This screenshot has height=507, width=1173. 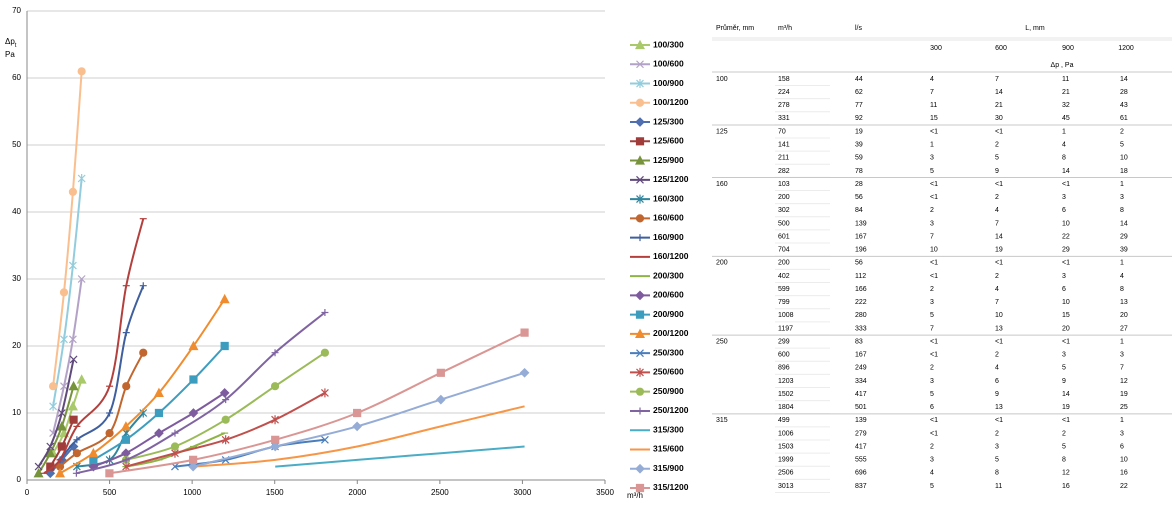 I want to click on legend-label: 250/600, so click(x=668, y=372).